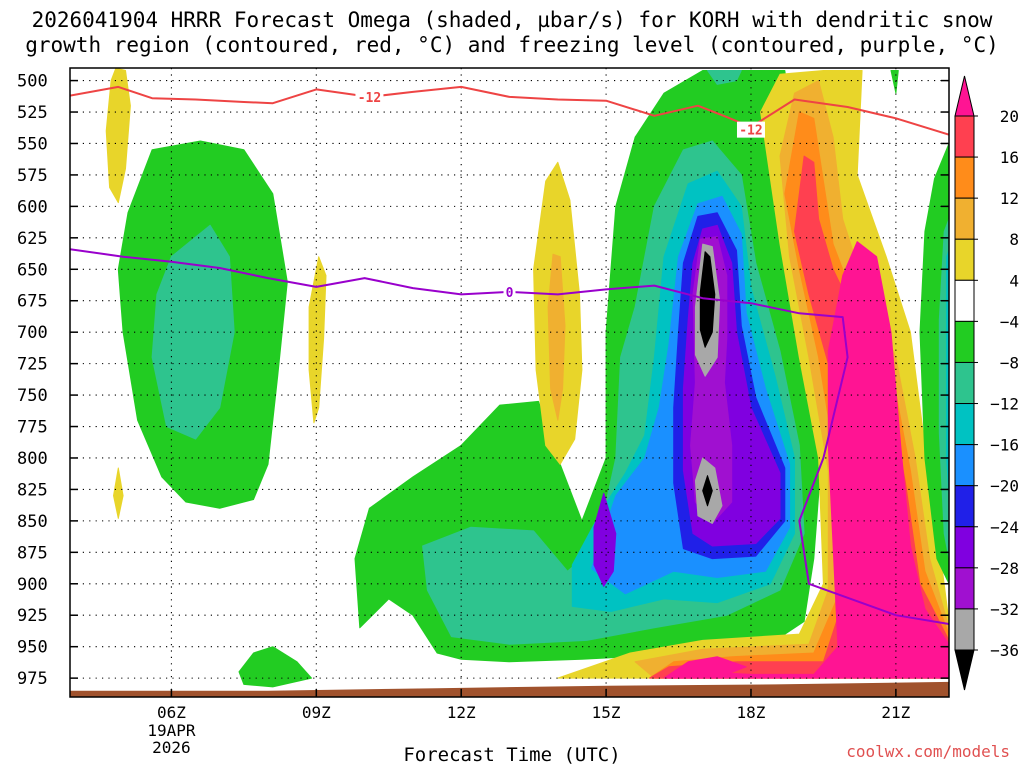 This screenshot has height=768, width=1024. I want to click on colorbar-label-0: 20, so click(1009, 116).